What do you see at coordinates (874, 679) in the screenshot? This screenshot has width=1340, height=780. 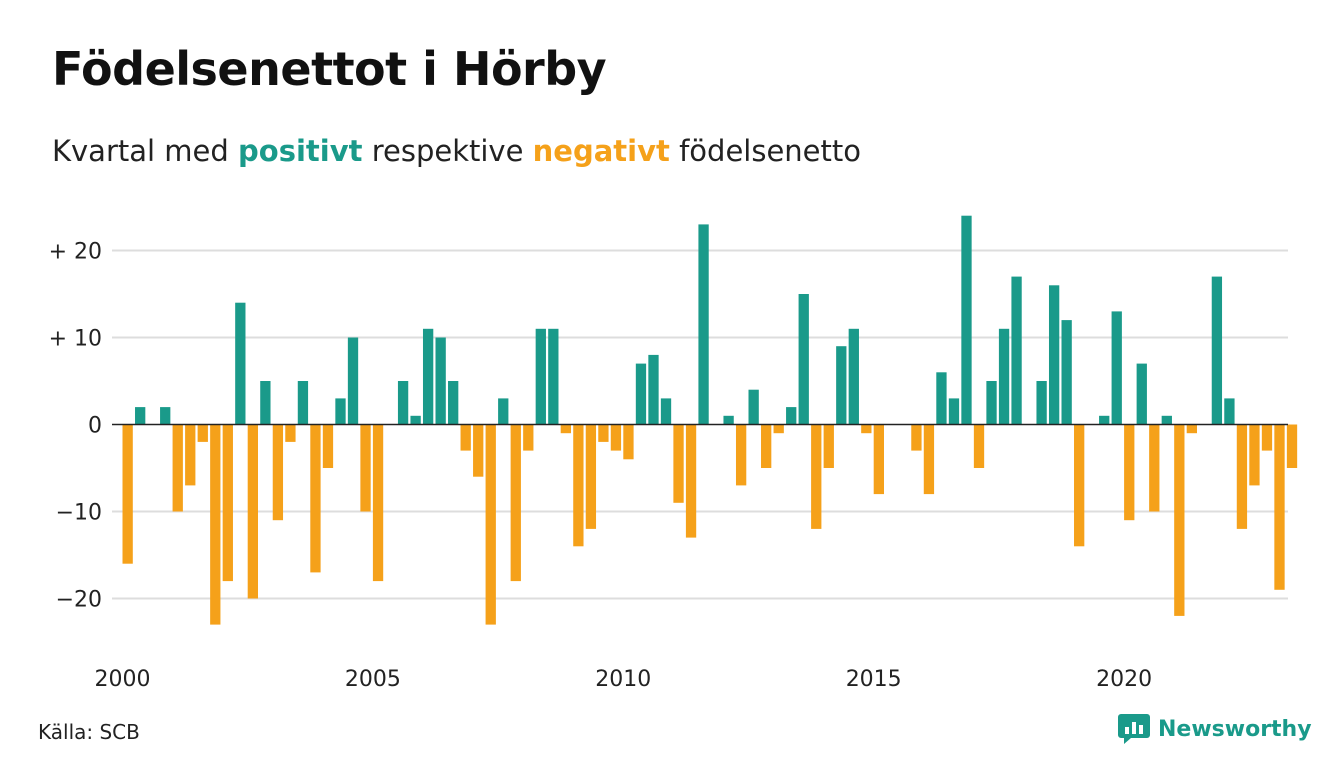 I see `x-tick-label: 2015` at bounding box center [874, 679].